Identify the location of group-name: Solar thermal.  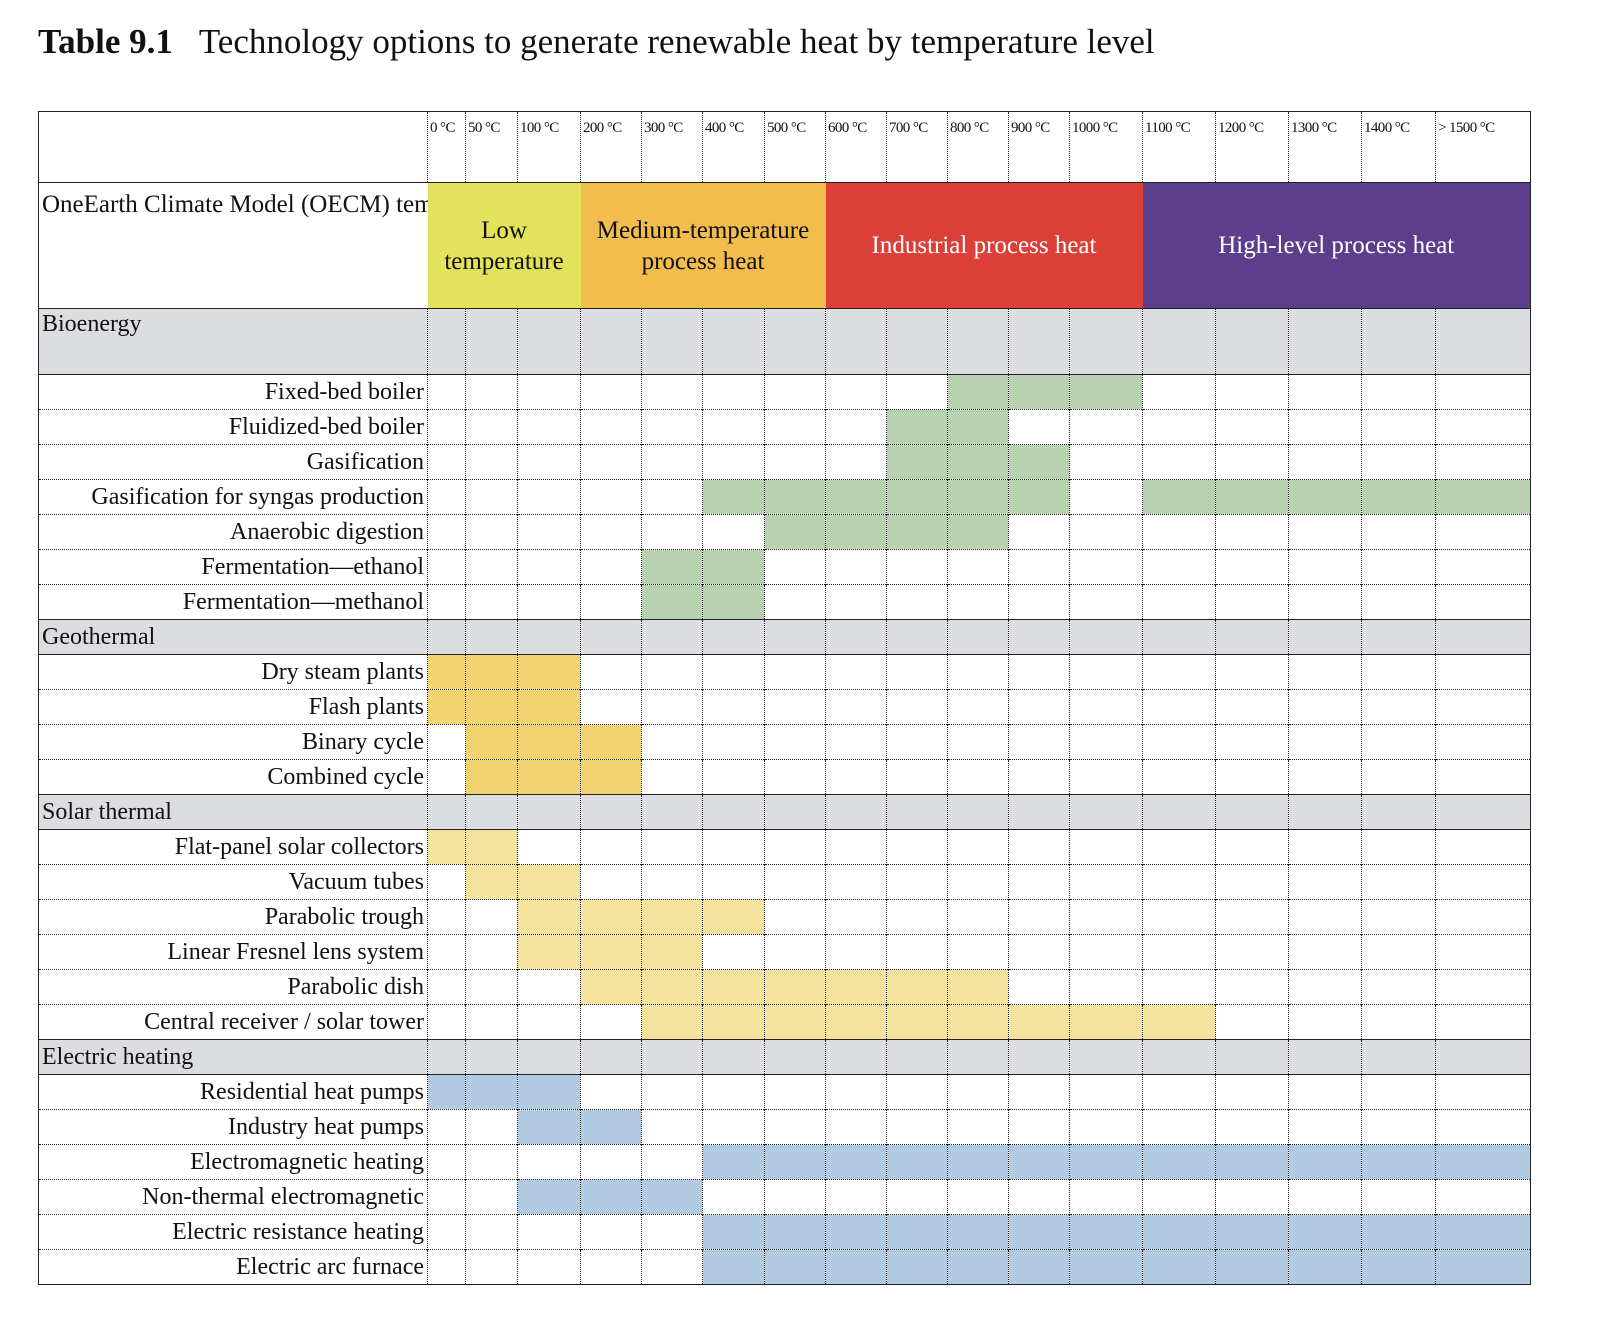
(233, 812).